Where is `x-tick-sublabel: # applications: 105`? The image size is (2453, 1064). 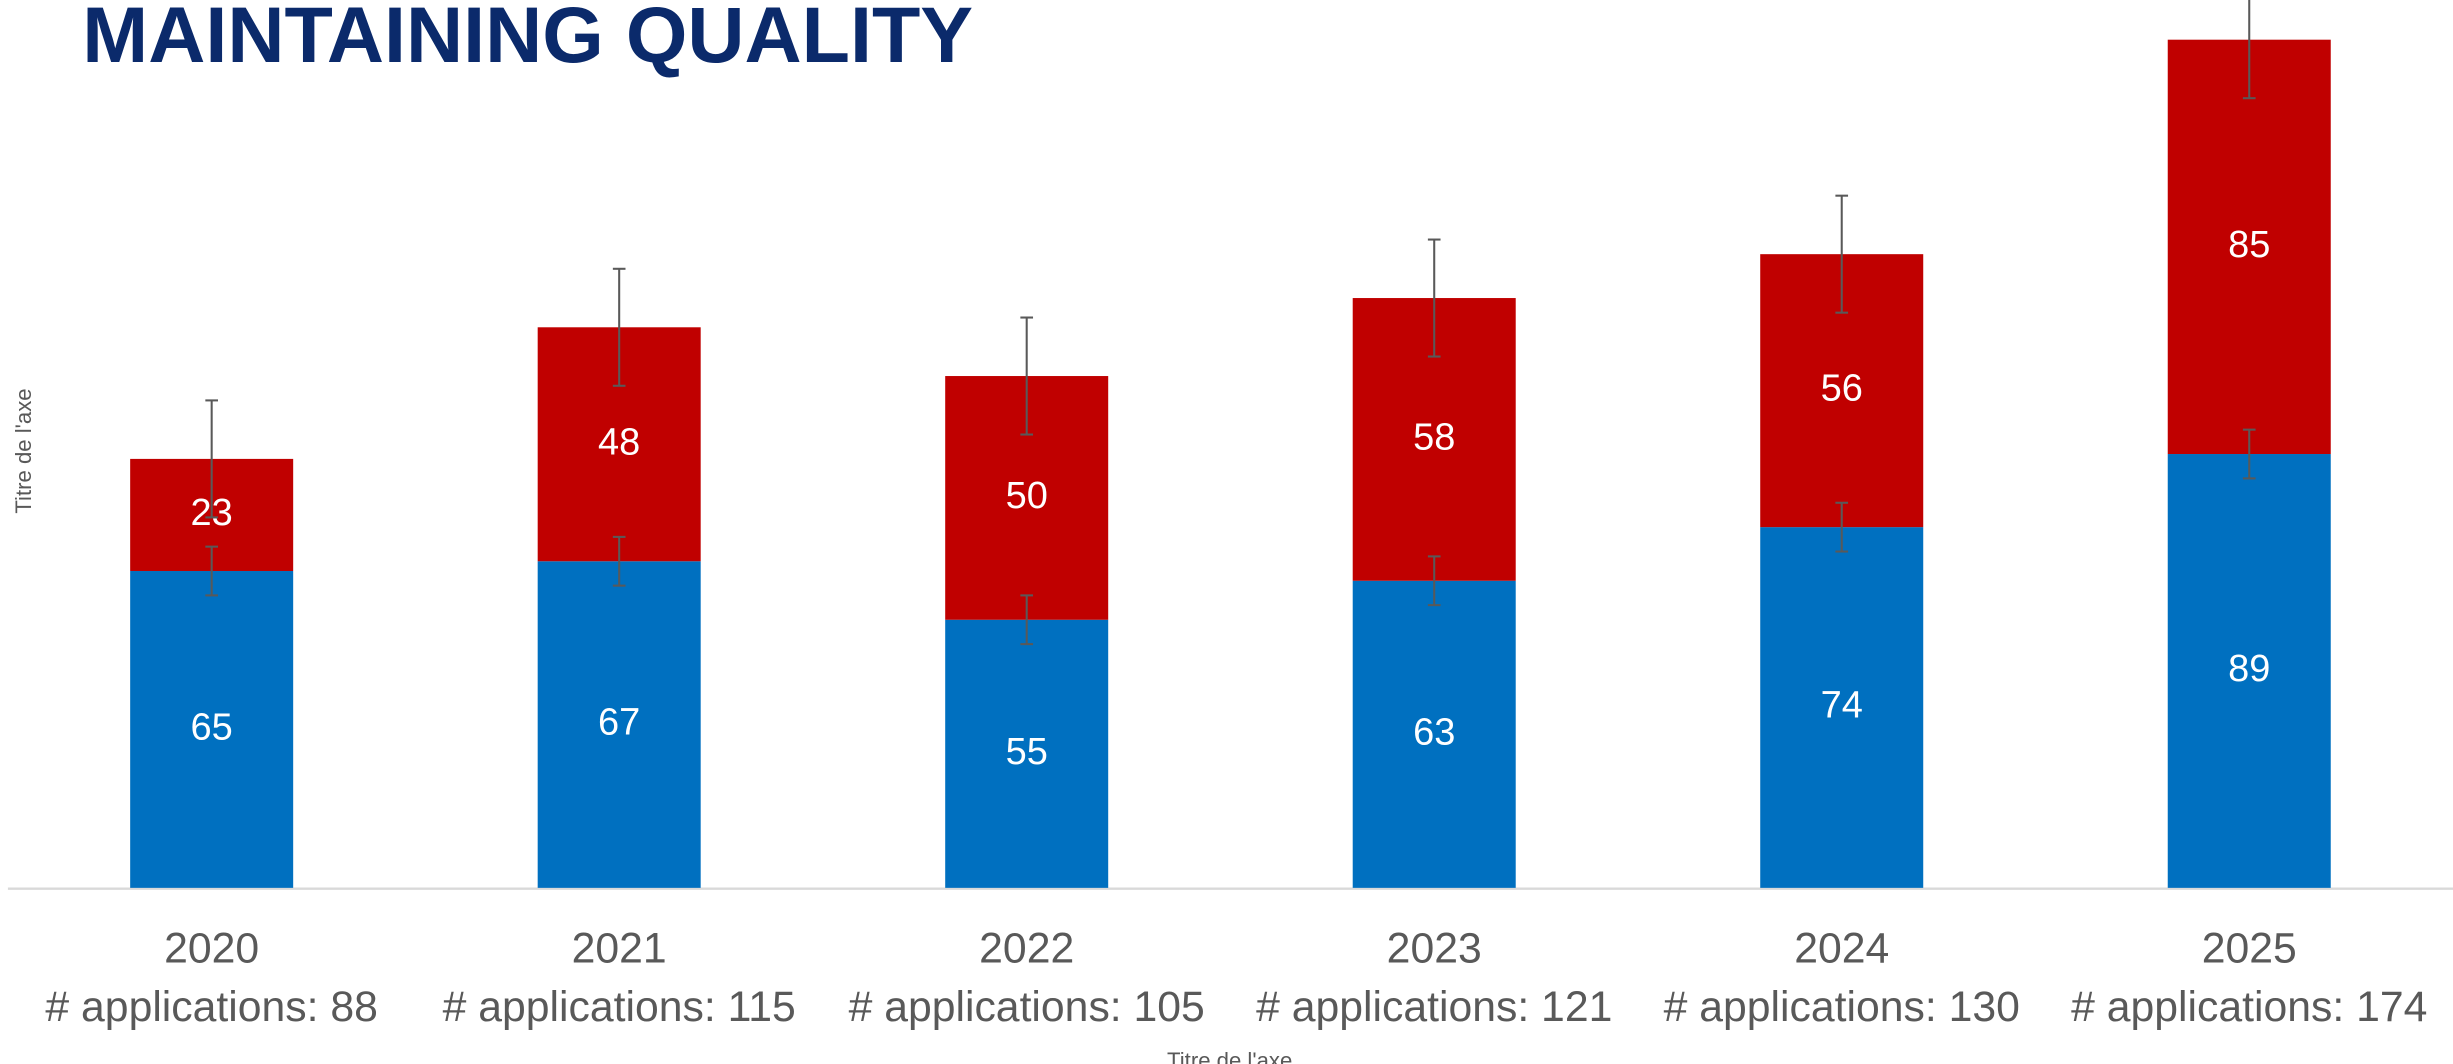 x-tick-sublabel: # applications: 105 is located at coordinates (1027, 1007).